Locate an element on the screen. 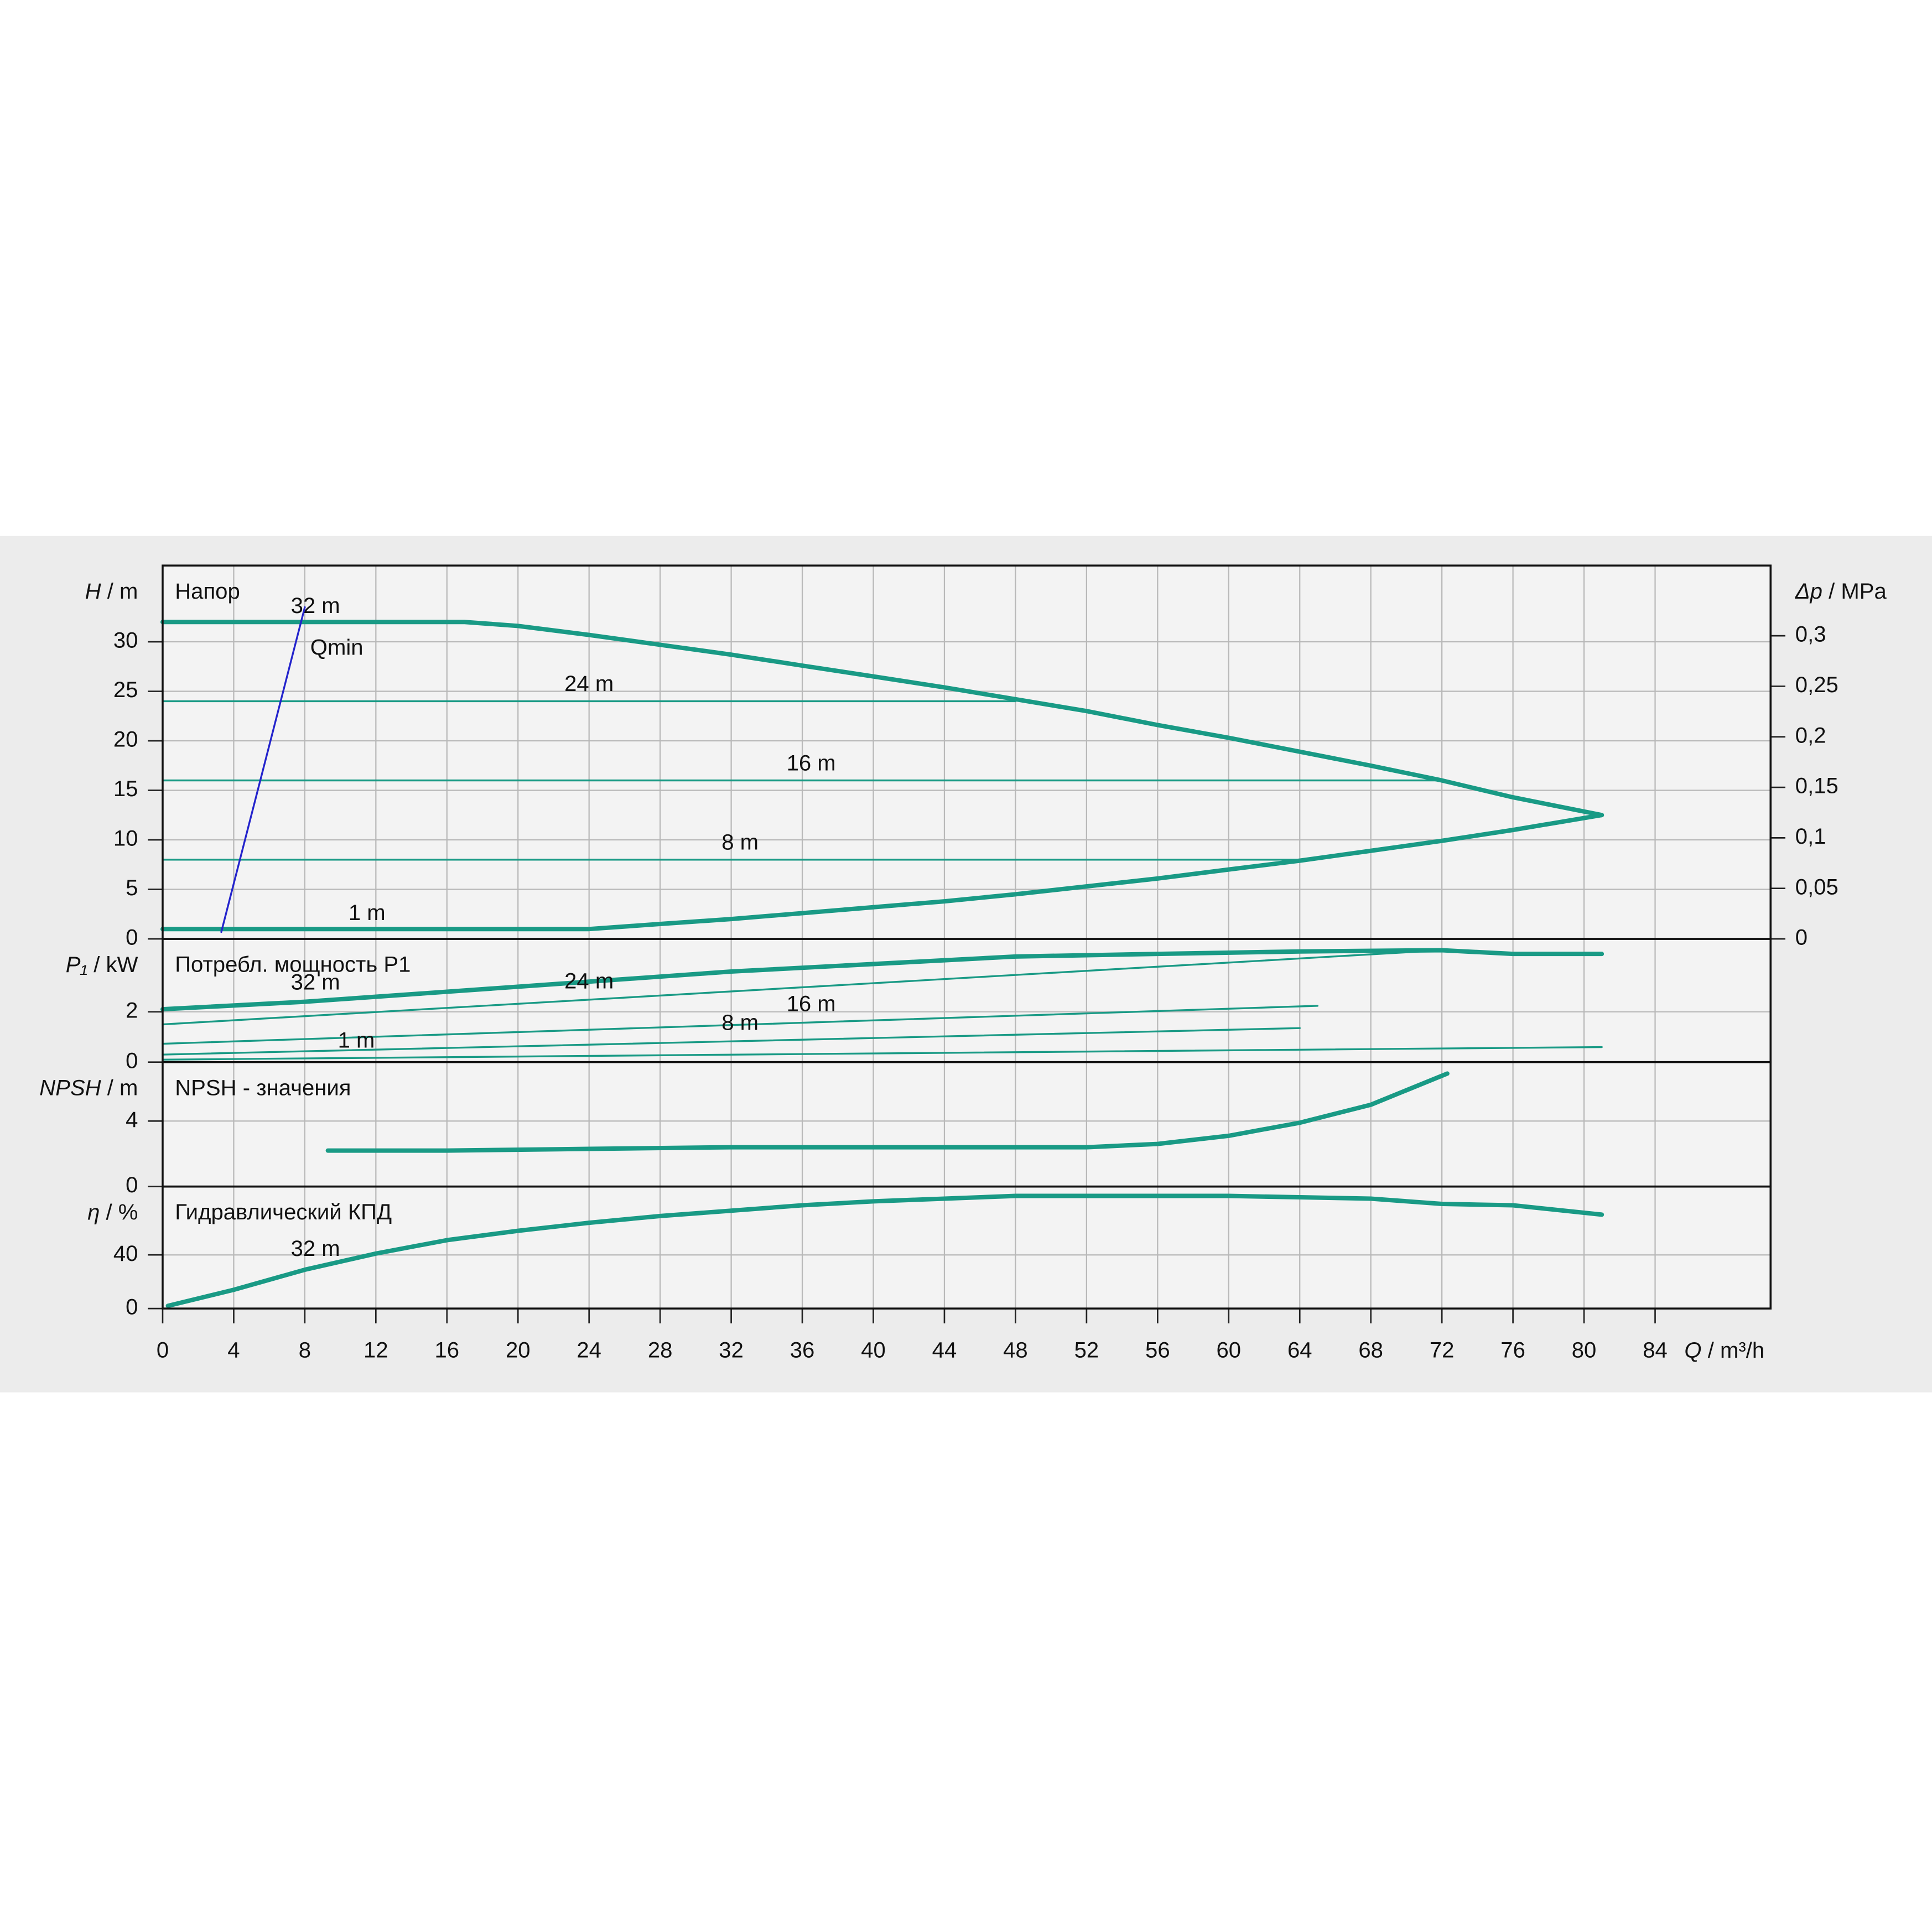  x-axis-symbol: Q is located at coordinates (1692, 1350).